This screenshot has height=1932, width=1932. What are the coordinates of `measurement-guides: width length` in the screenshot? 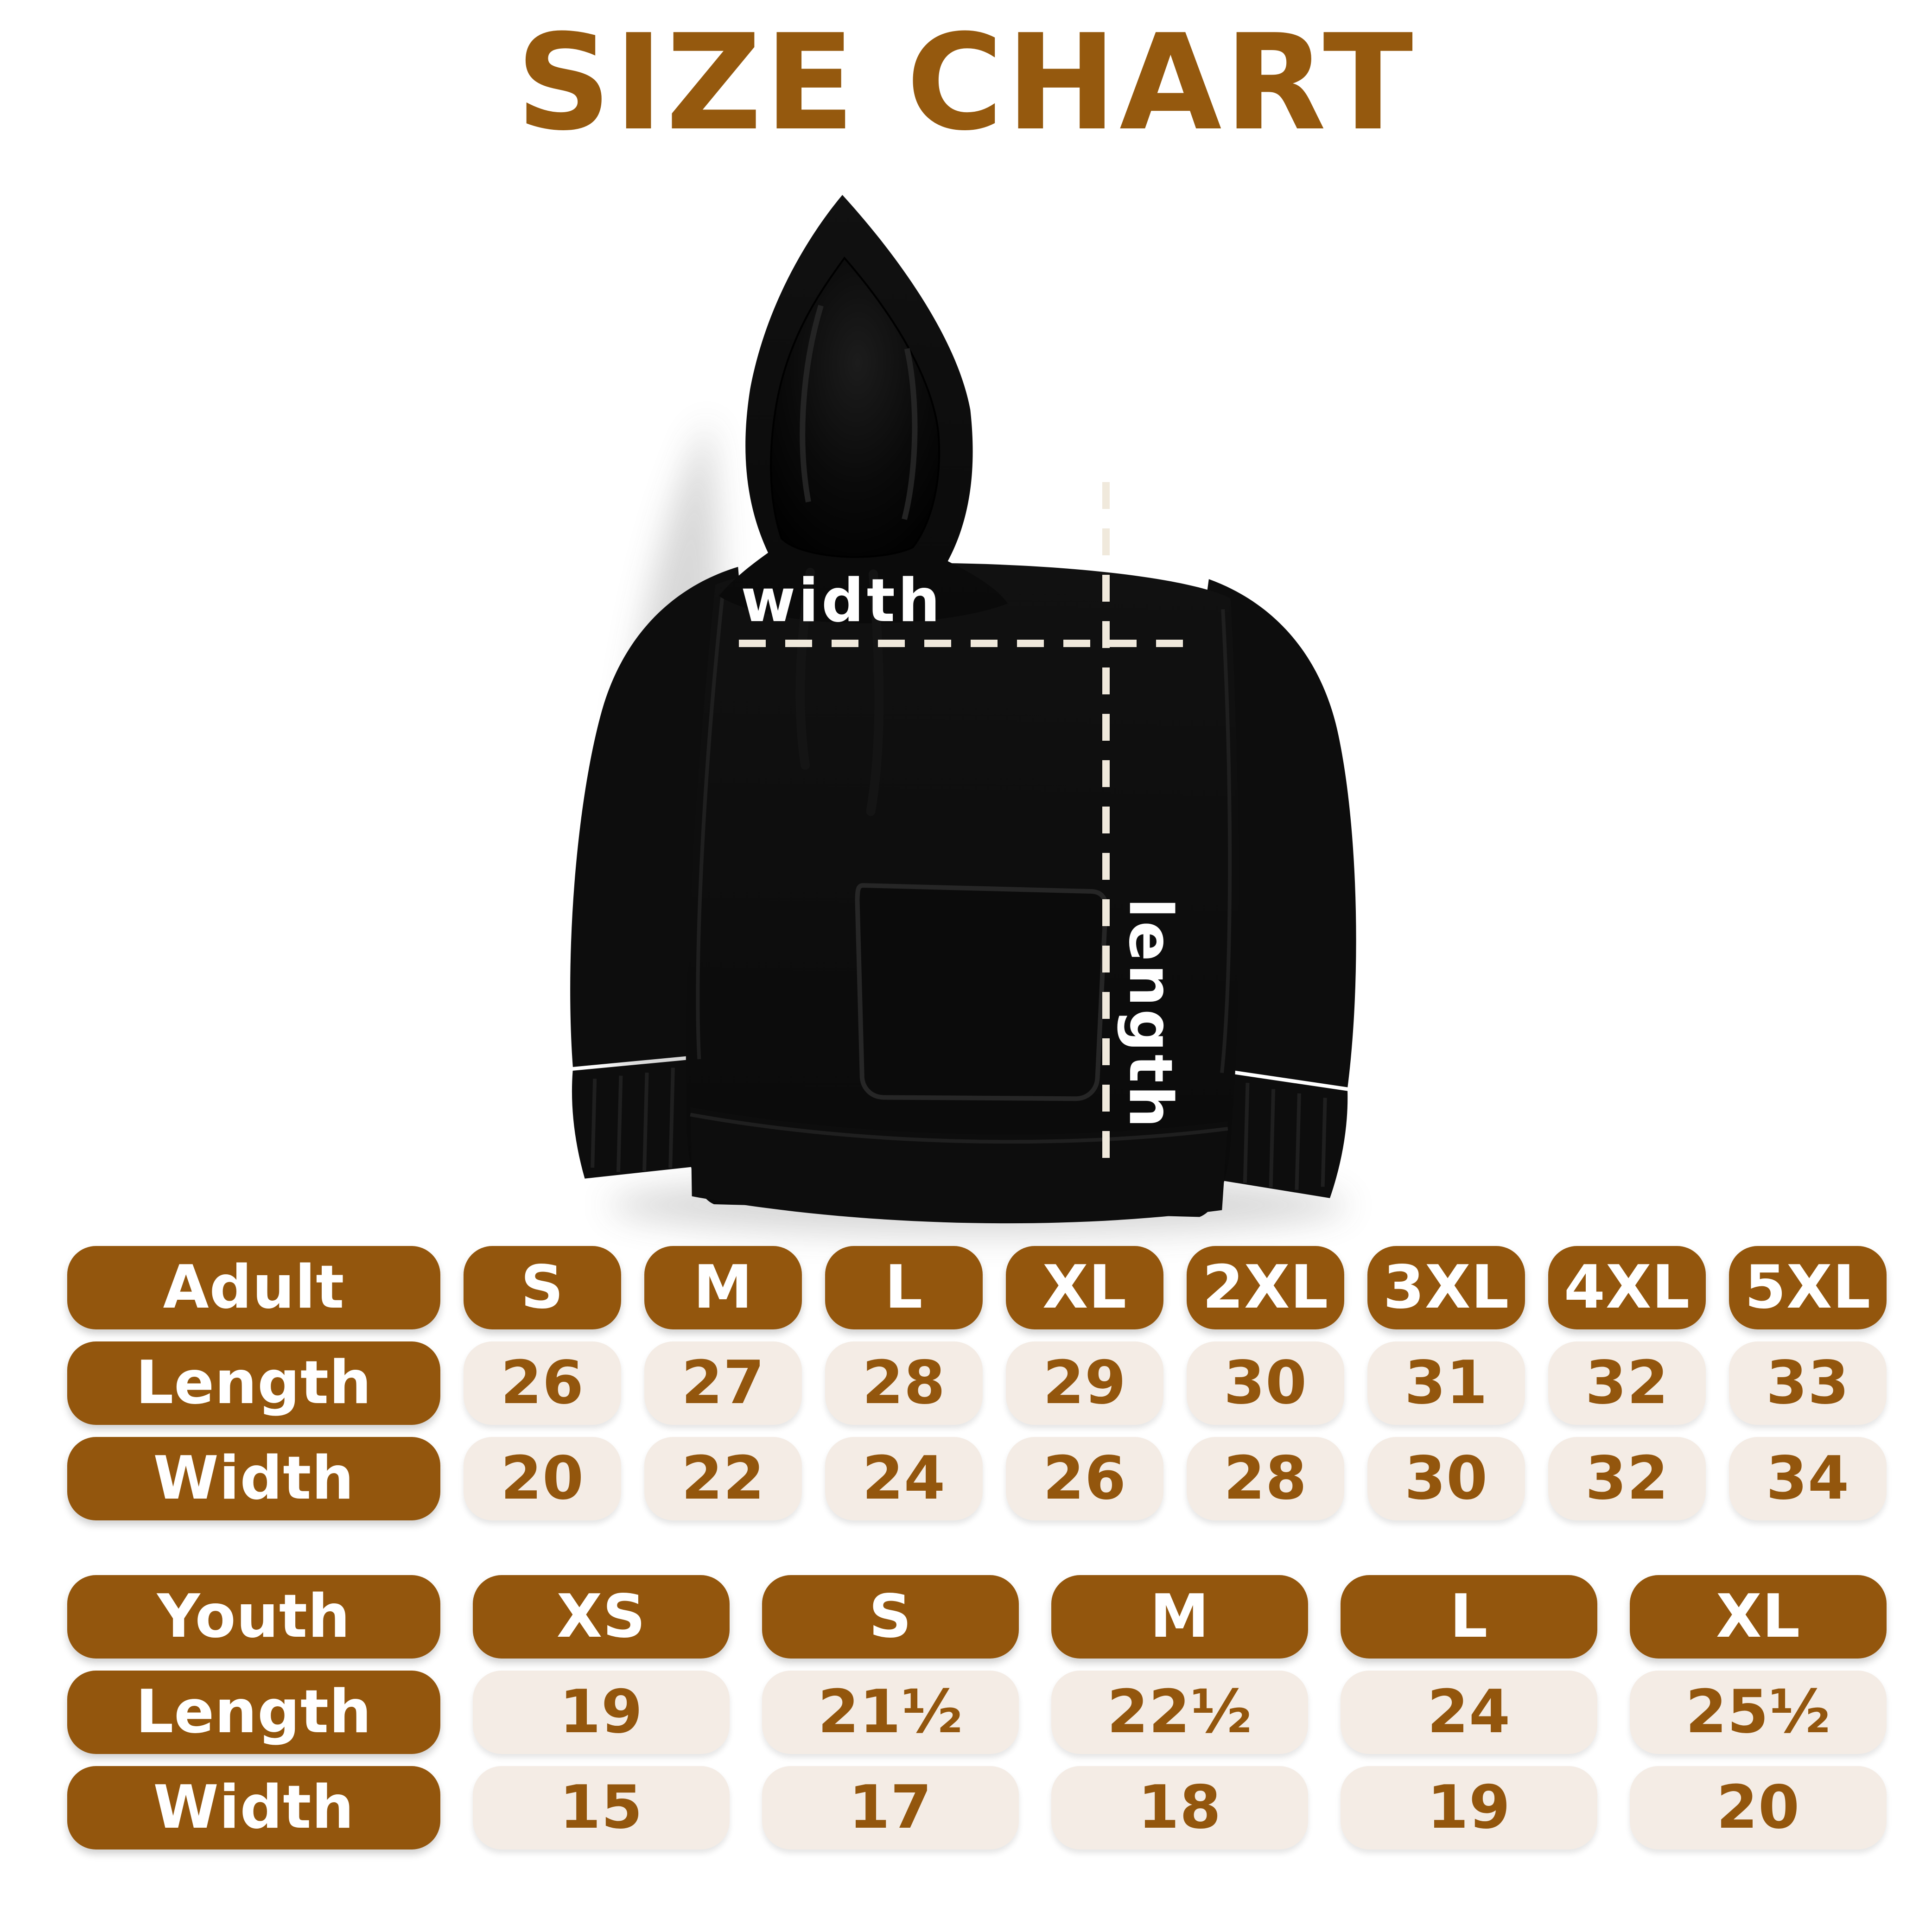 It's located at (966, 822).